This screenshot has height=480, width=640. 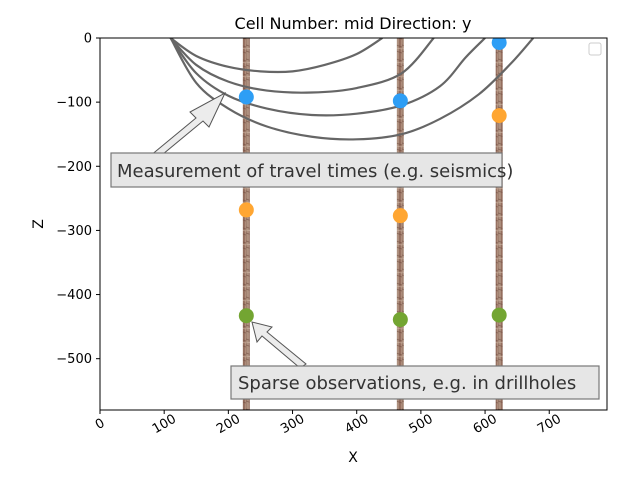 I want to click on annotation-text-2: Sparse observations, e.g. in drillholes, so click(x=407, y=383).